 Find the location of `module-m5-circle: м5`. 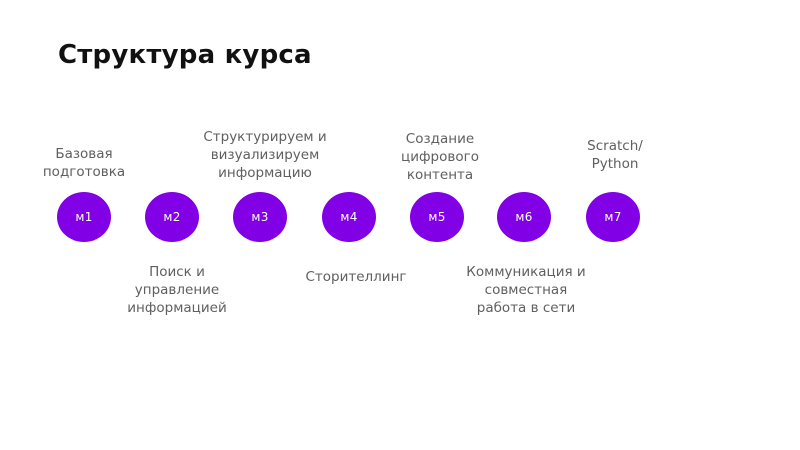

module-m5-circle: м5 is located at coordinates (437, 217).